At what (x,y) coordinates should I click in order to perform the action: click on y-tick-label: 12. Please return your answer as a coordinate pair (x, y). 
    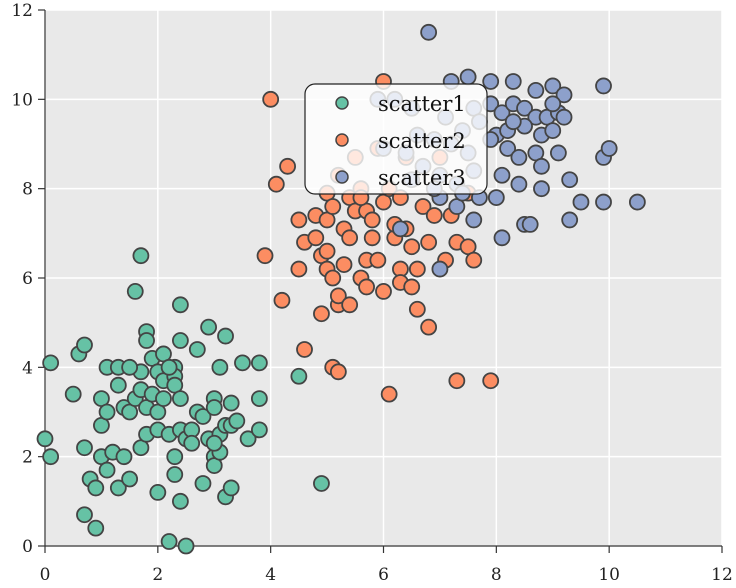
    Looking at the image, I should click on (22, 11).